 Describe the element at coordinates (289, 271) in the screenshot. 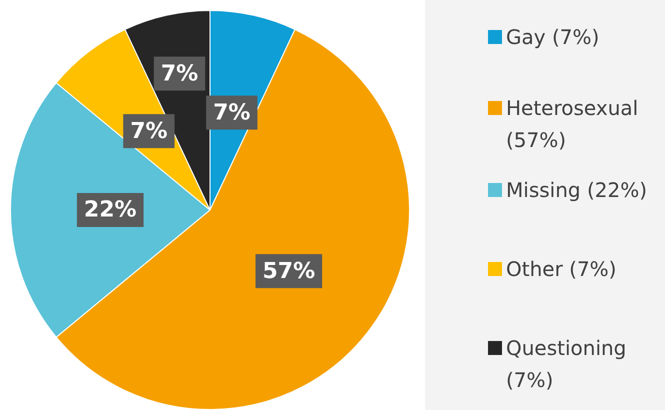

I see `data-label: 57%` at that location.